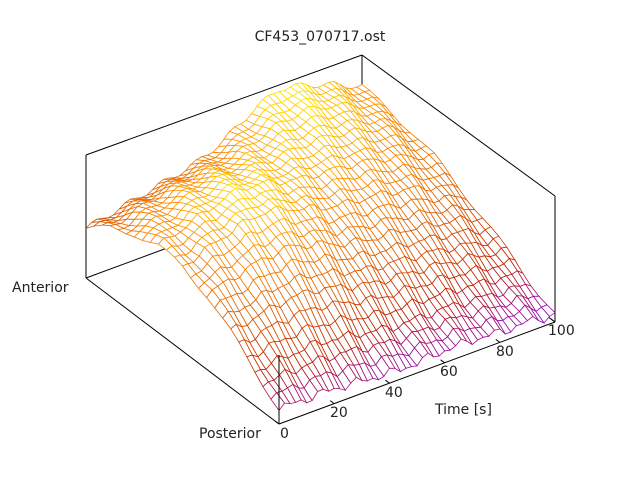  What do you see at coordinates (40, 288) in the screenshot?
I see `y-label-anterior: Anterior` at bounding box center [40, 288].